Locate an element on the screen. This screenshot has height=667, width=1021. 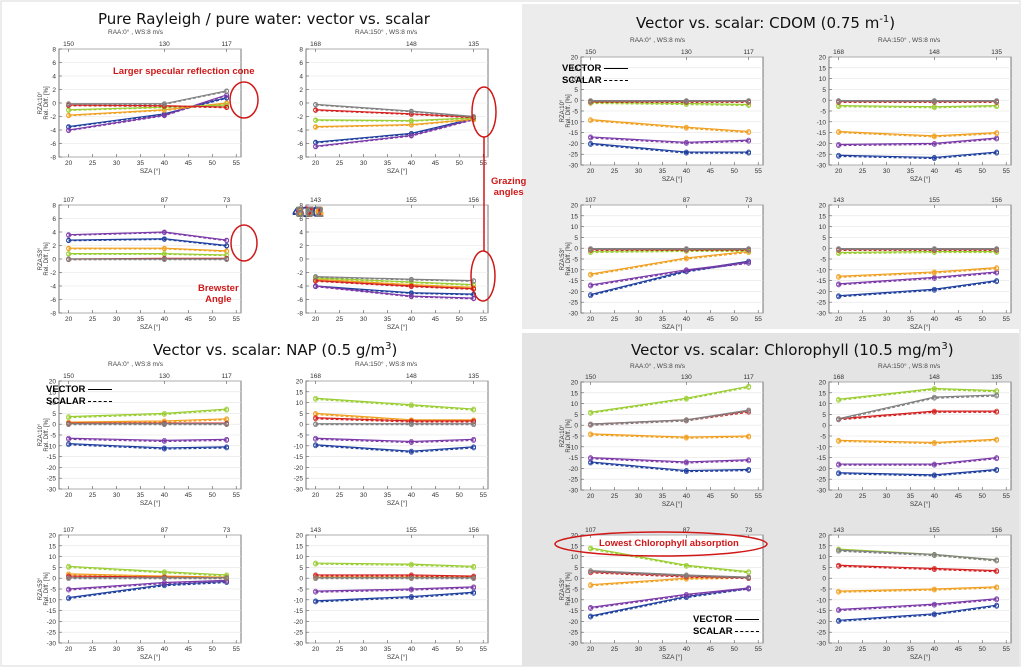
x-tick-label: 55 is located at coordinates (1007, 649).